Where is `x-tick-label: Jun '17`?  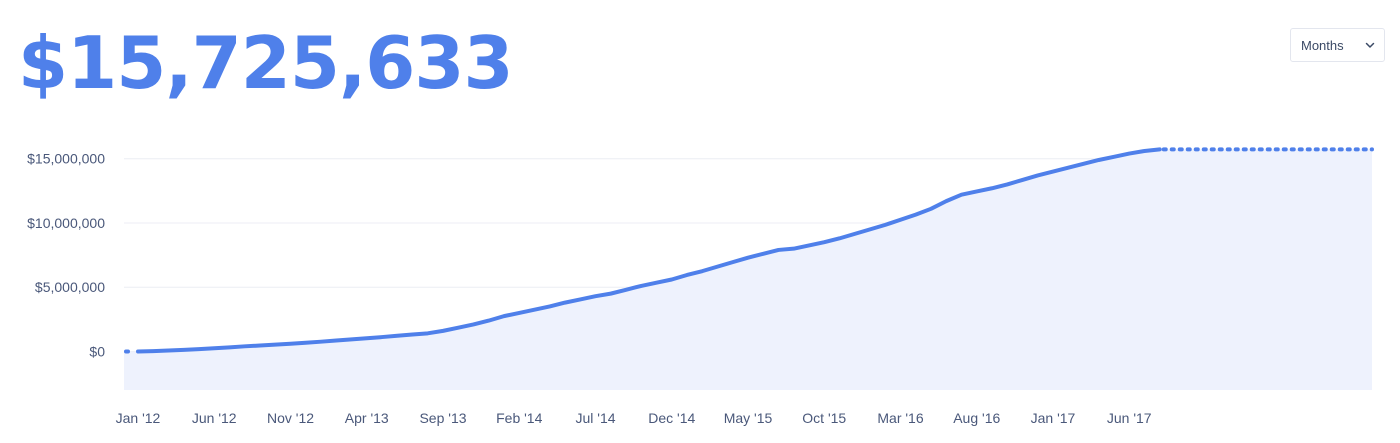
x-tick-label: Jun '17 is located at coordinates (1129, 418).